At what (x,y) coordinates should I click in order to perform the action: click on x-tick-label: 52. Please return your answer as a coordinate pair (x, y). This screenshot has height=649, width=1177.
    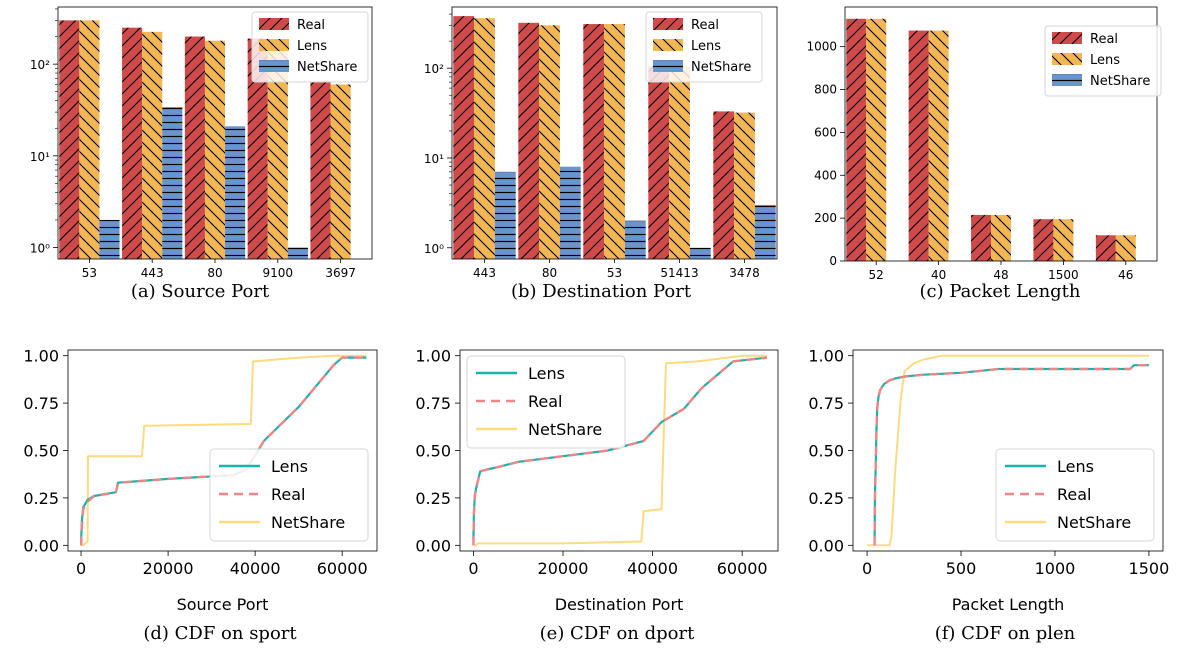
    Looking at the image, I should click on (876, 275).